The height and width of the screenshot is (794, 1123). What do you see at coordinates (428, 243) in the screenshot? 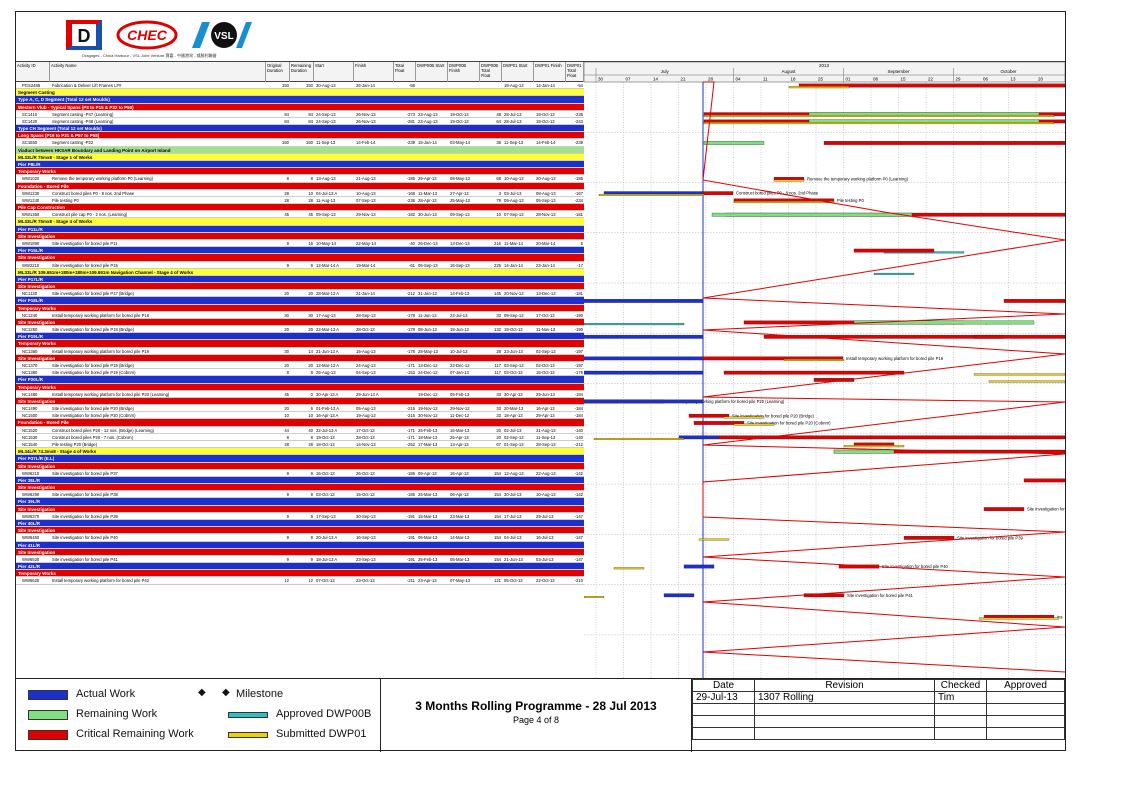
I see `table-cell: 26-Dec-13` at bounding box center [428, 243].